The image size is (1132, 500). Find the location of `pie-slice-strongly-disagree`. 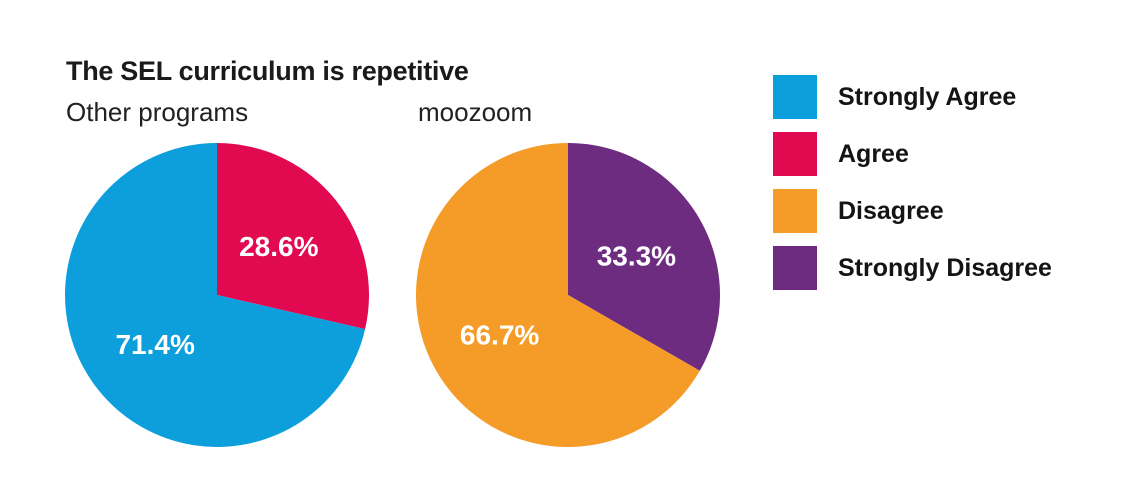

pie-slice-strongly-disagree is located at coordinates (644, 257).